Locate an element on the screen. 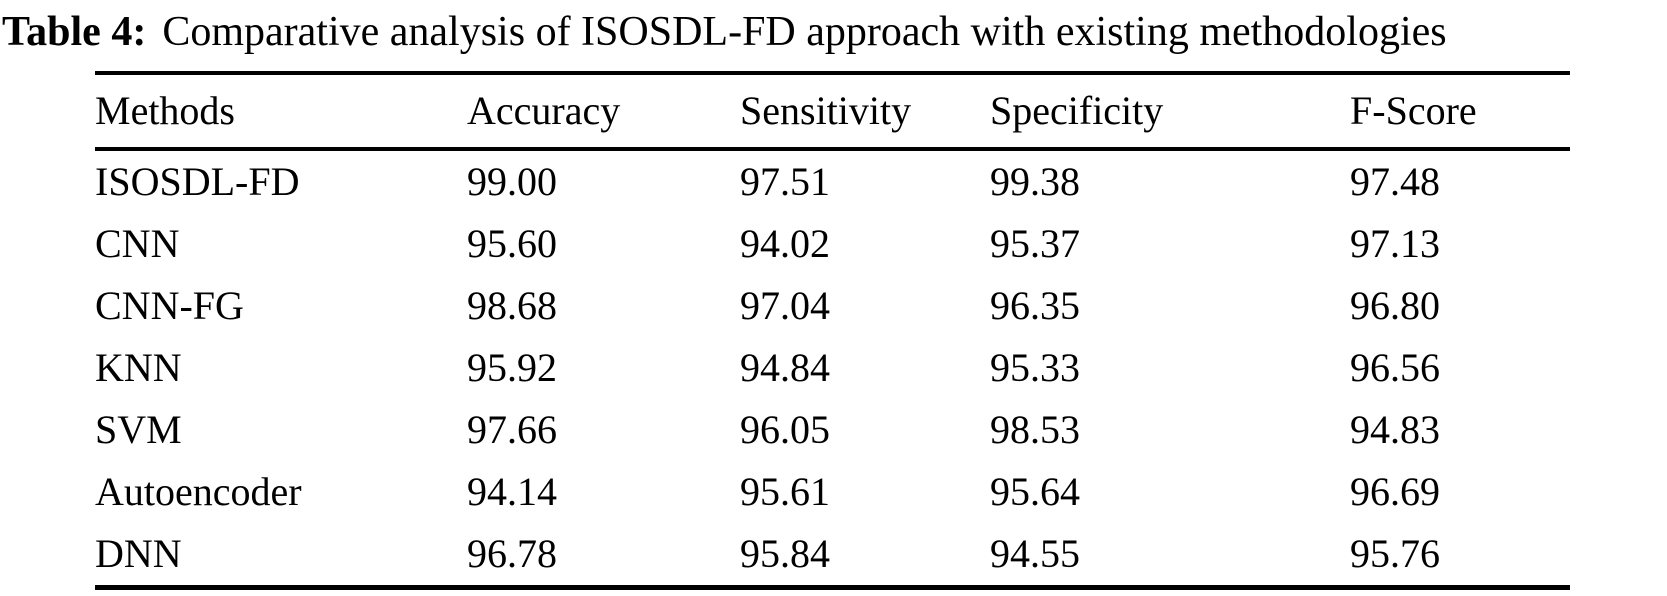 The image size is (1667, 596). table-cell: 95.92 is located at coordinates (512, 367).